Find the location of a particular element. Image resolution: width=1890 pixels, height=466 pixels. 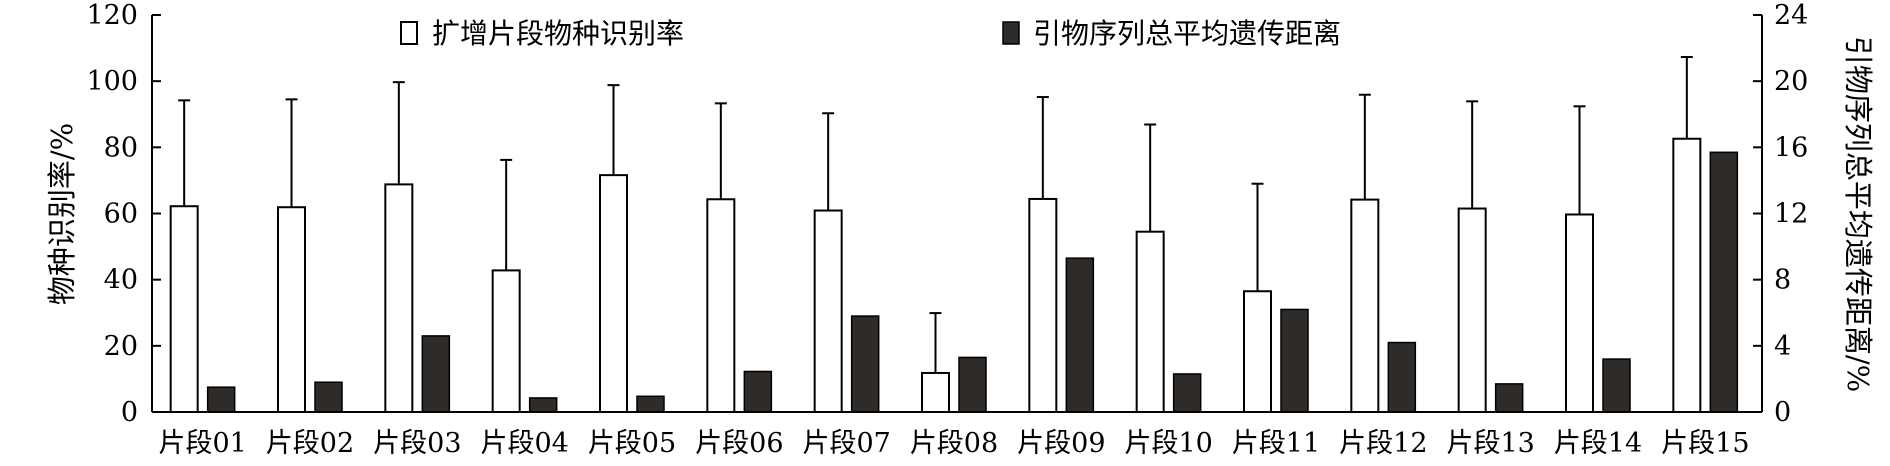

x-category-label: 片段06 is located at coordinates (739, 443).